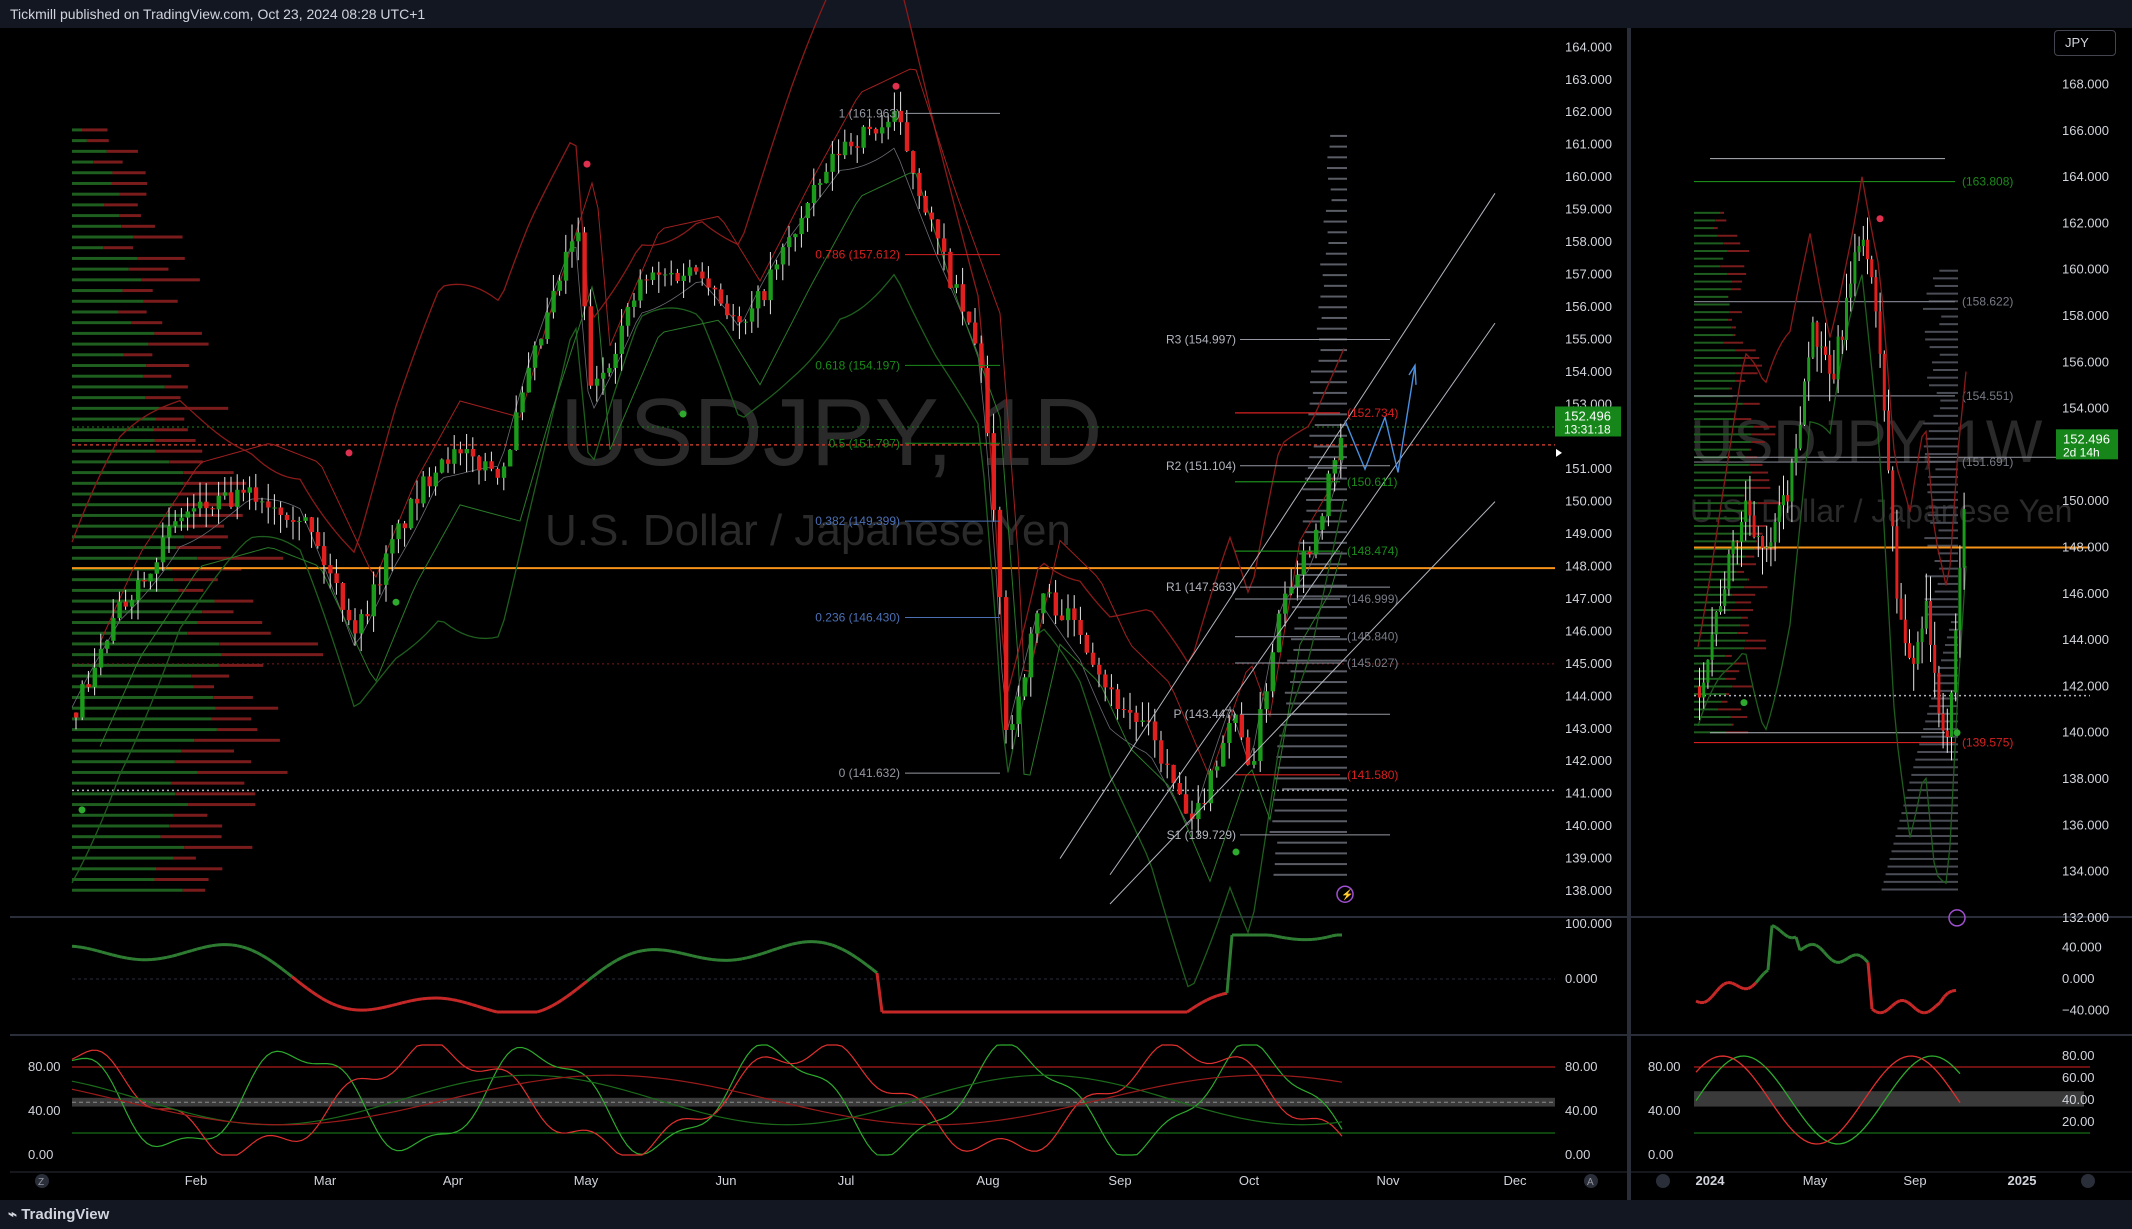  What do you see at coordinates (2085, 43) in the screenshot?
I see `symbol-button: JPY` at bounding box center [2085, 43].